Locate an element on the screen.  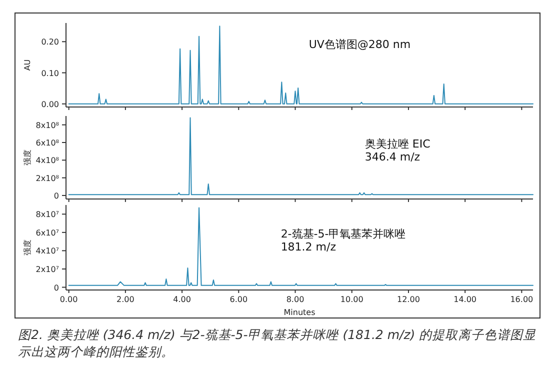
annotation: 2-巯基-5-甲氧基苯并咪唑 is located at coordinates (343, 233).